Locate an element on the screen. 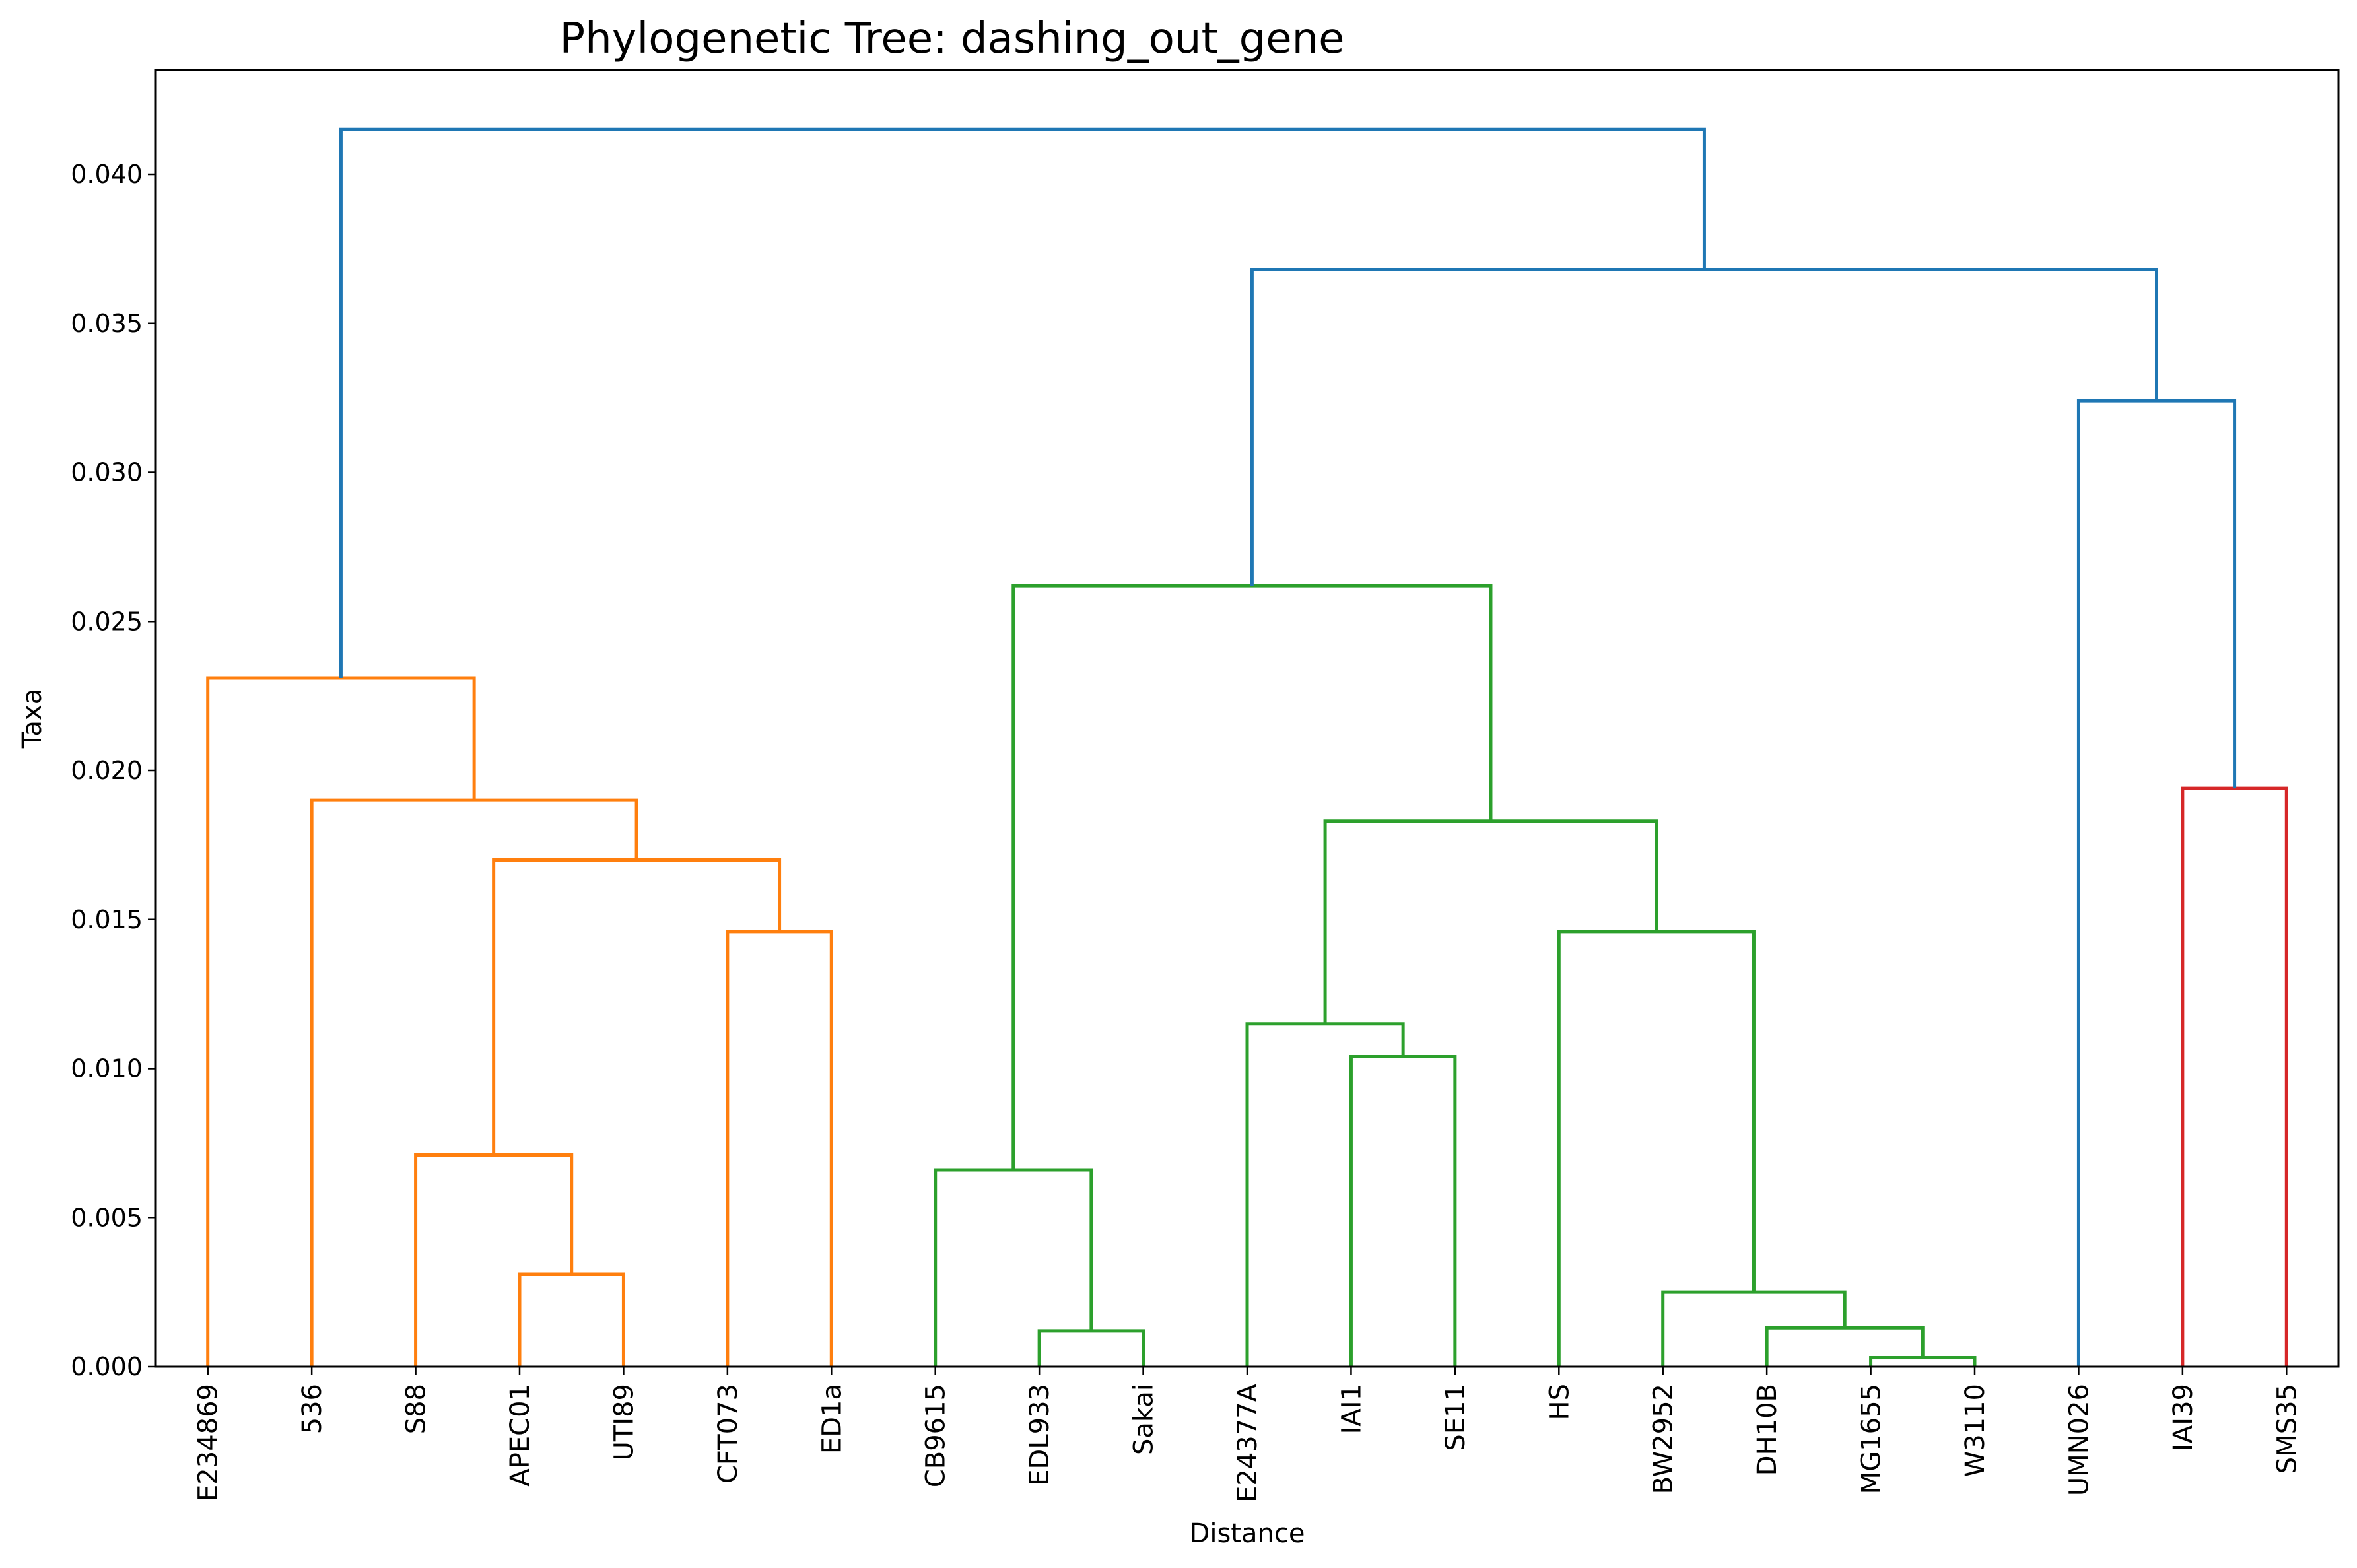 This screenshot has width=2357, height=1568. leaf-label: W3110 is located at coordinates (1975, 1431).